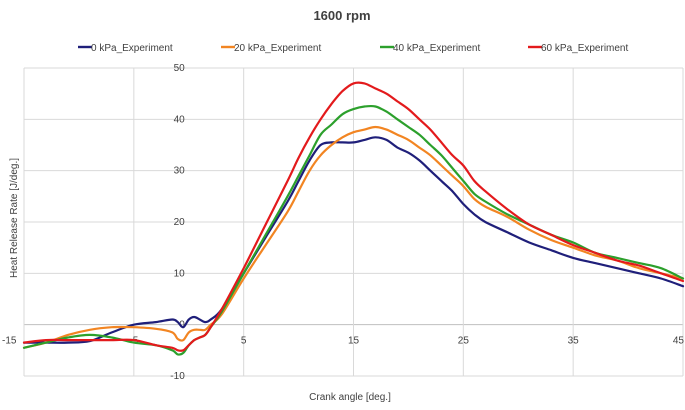  I want to click on x-tick-label: -15, so click(9, 341).